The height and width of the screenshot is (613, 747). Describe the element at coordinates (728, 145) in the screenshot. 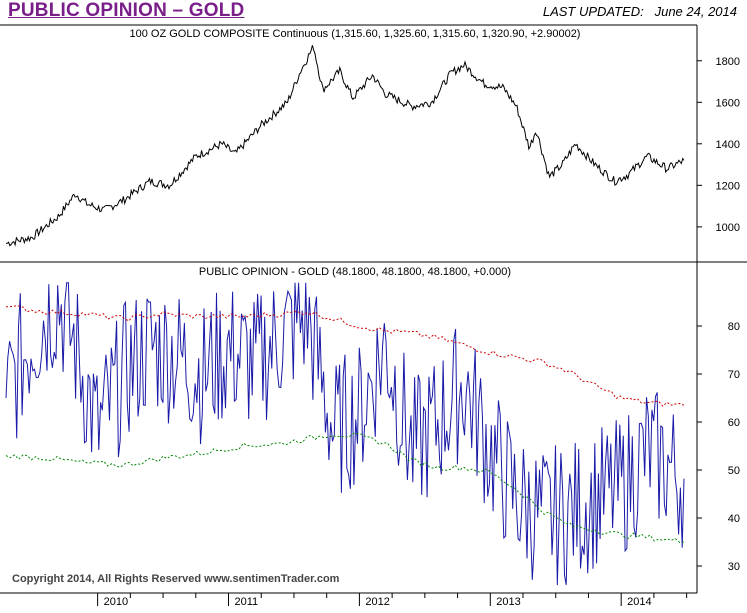

I see `y-tick-label: 1400` at that location.